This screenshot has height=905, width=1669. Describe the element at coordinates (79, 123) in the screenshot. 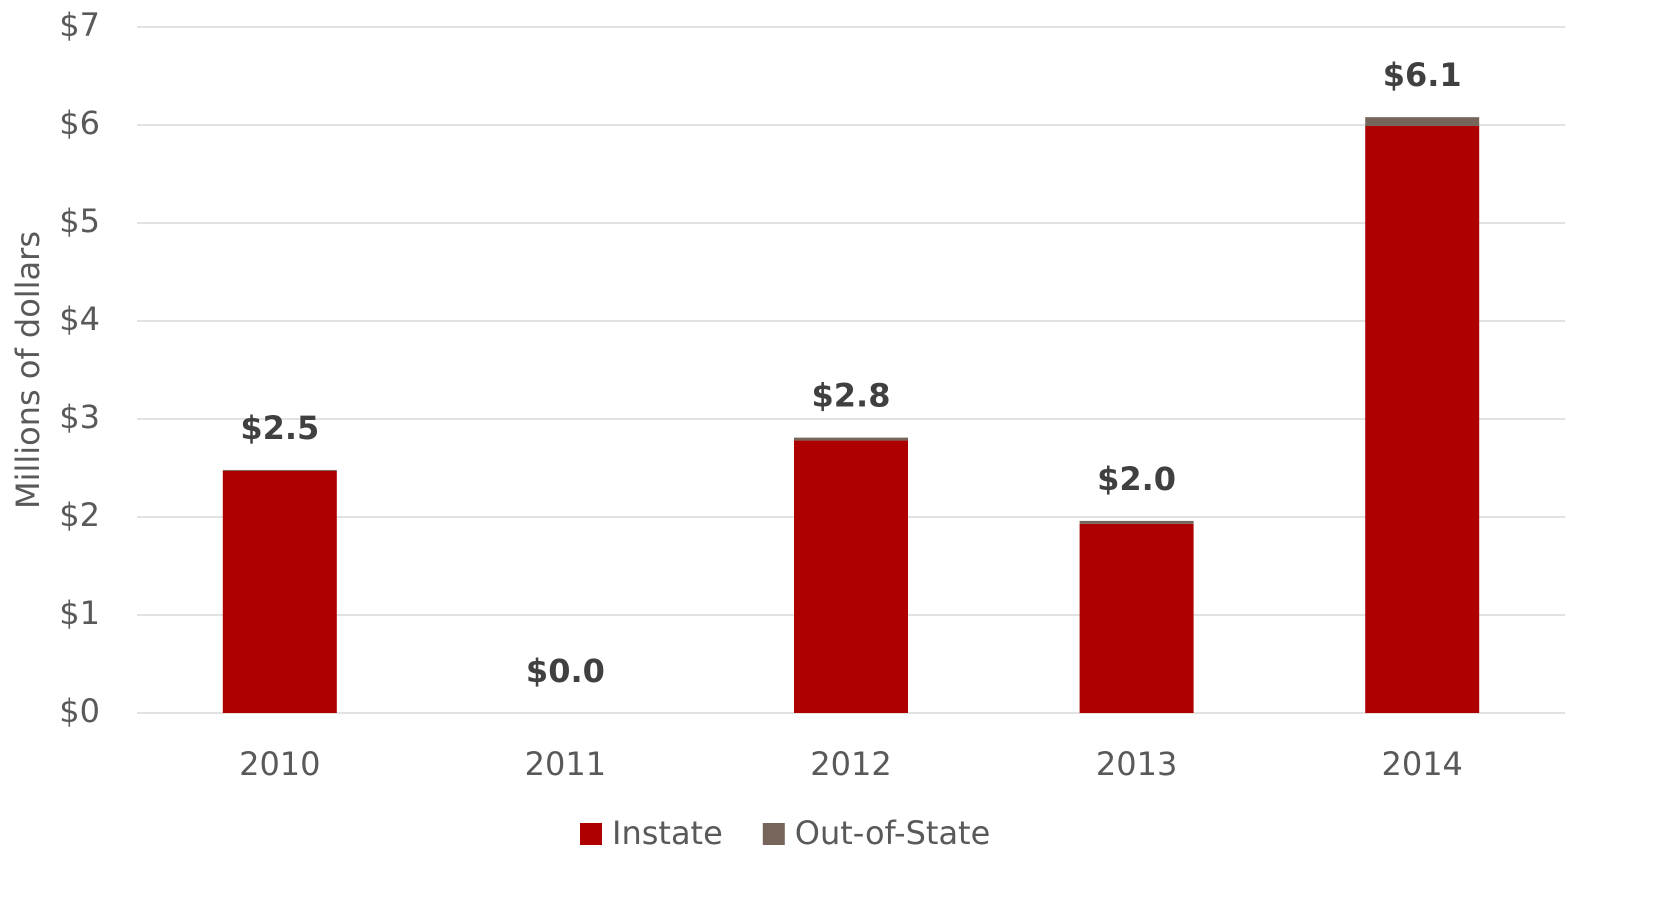

I see `y-tick-label: $6` at that location.